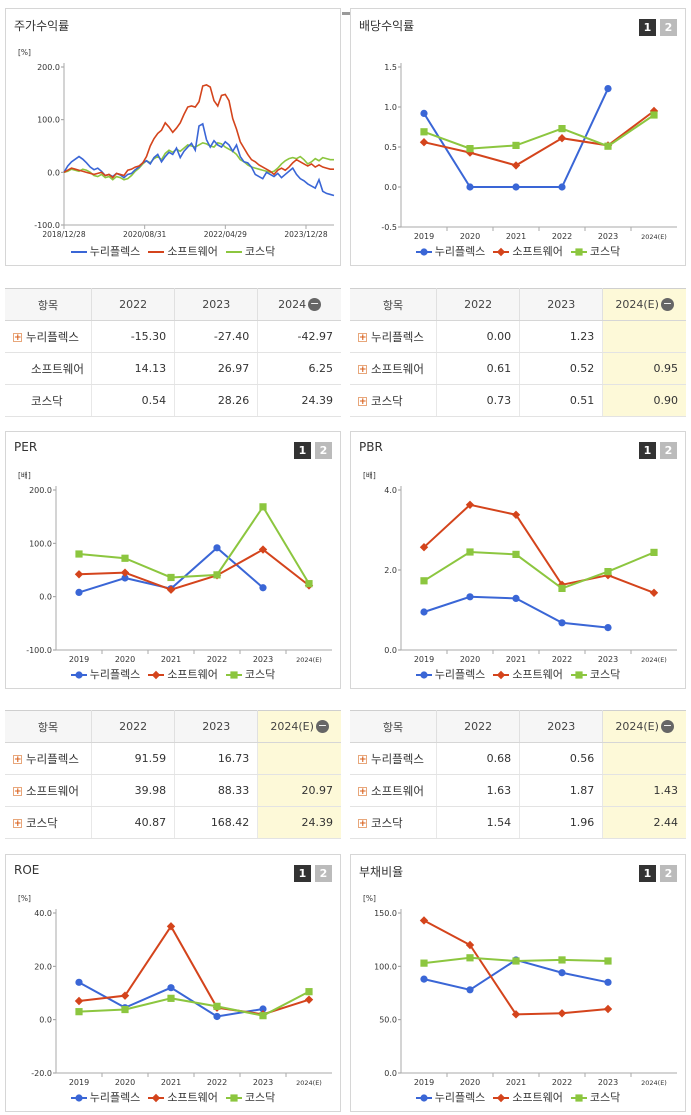 The width and height of the screenshot is (691, 1115). I want to click on legend-item: 누리플렉스, so click(105, 1097).